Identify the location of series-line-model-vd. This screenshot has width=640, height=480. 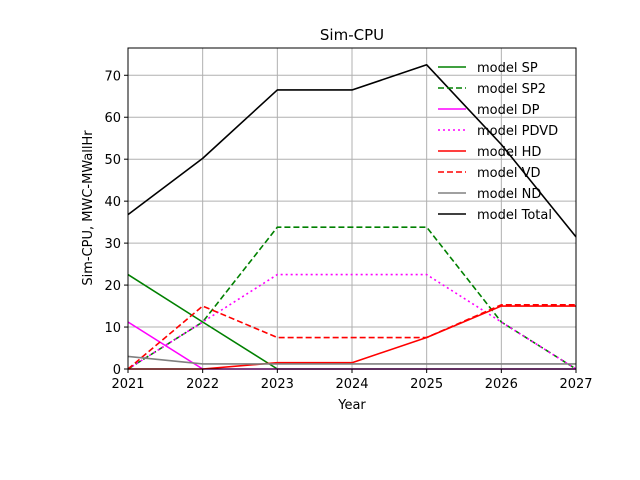
(351, 336).